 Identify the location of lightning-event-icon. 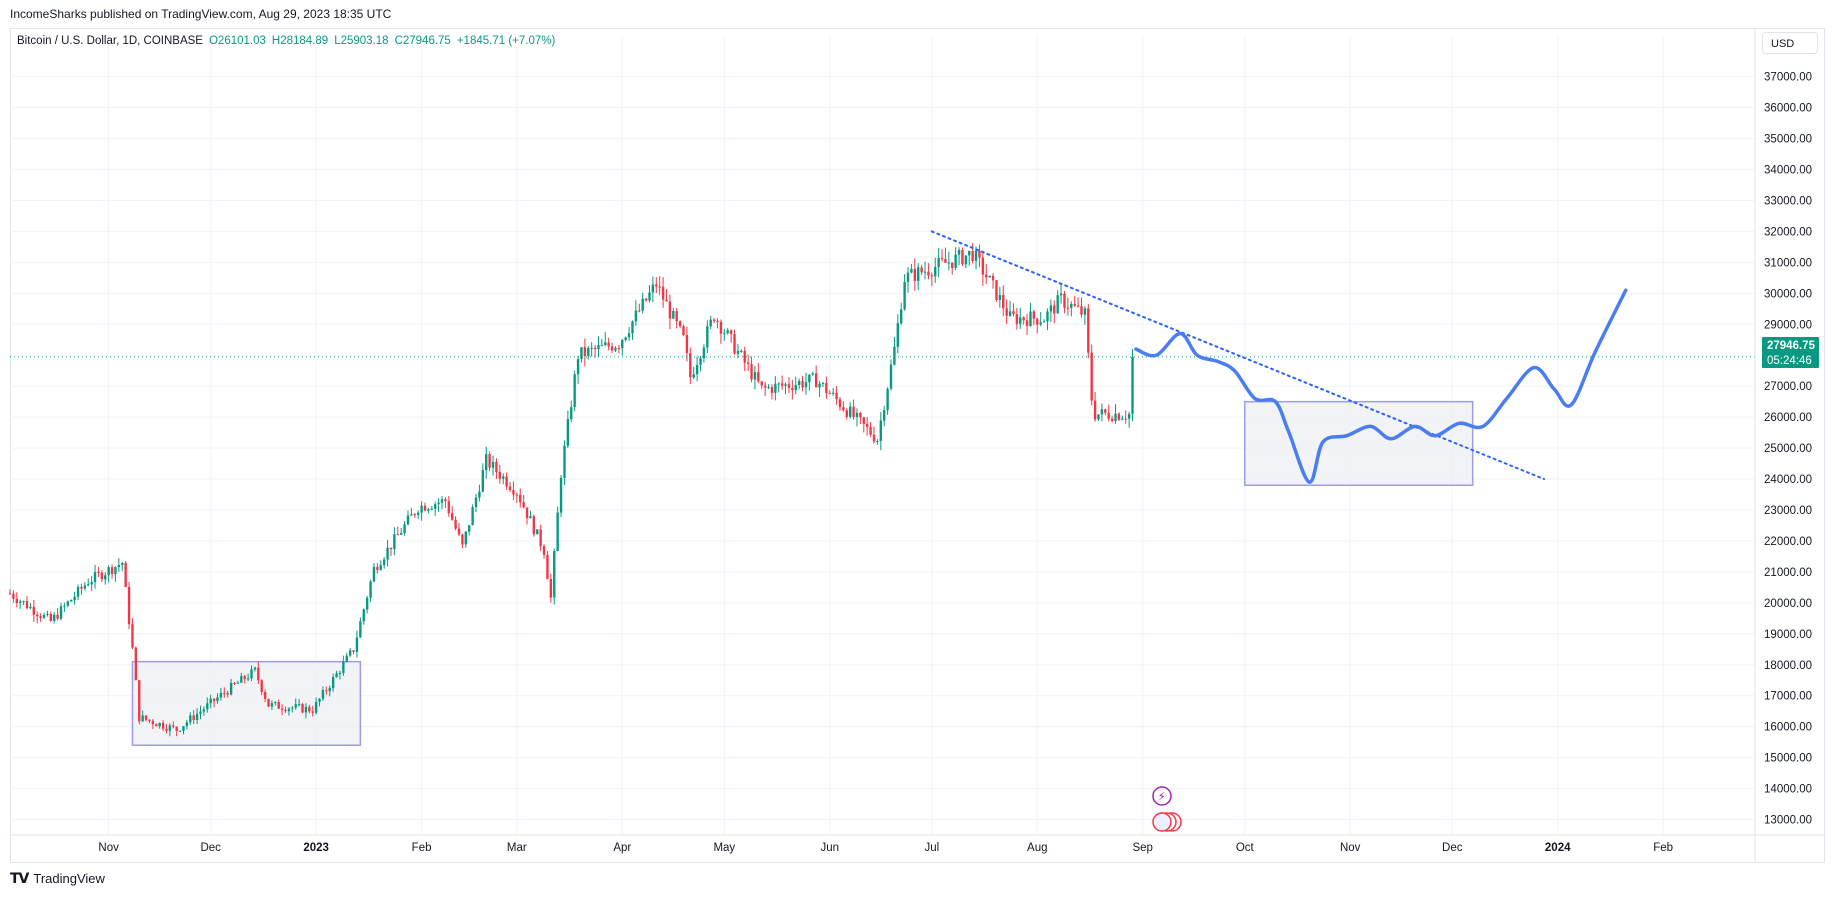
(1162, 796).